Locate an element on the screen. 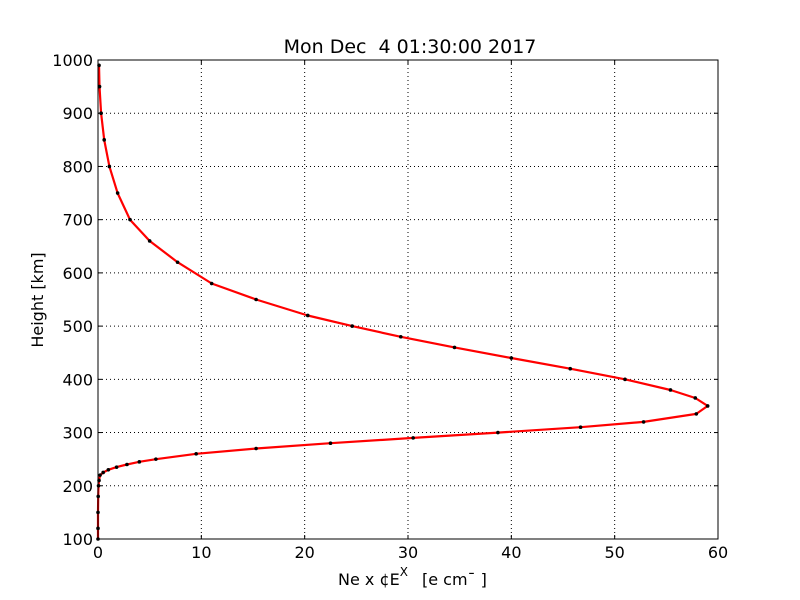  y-axis-label: Height [km] is located at coordinates (37, 299).